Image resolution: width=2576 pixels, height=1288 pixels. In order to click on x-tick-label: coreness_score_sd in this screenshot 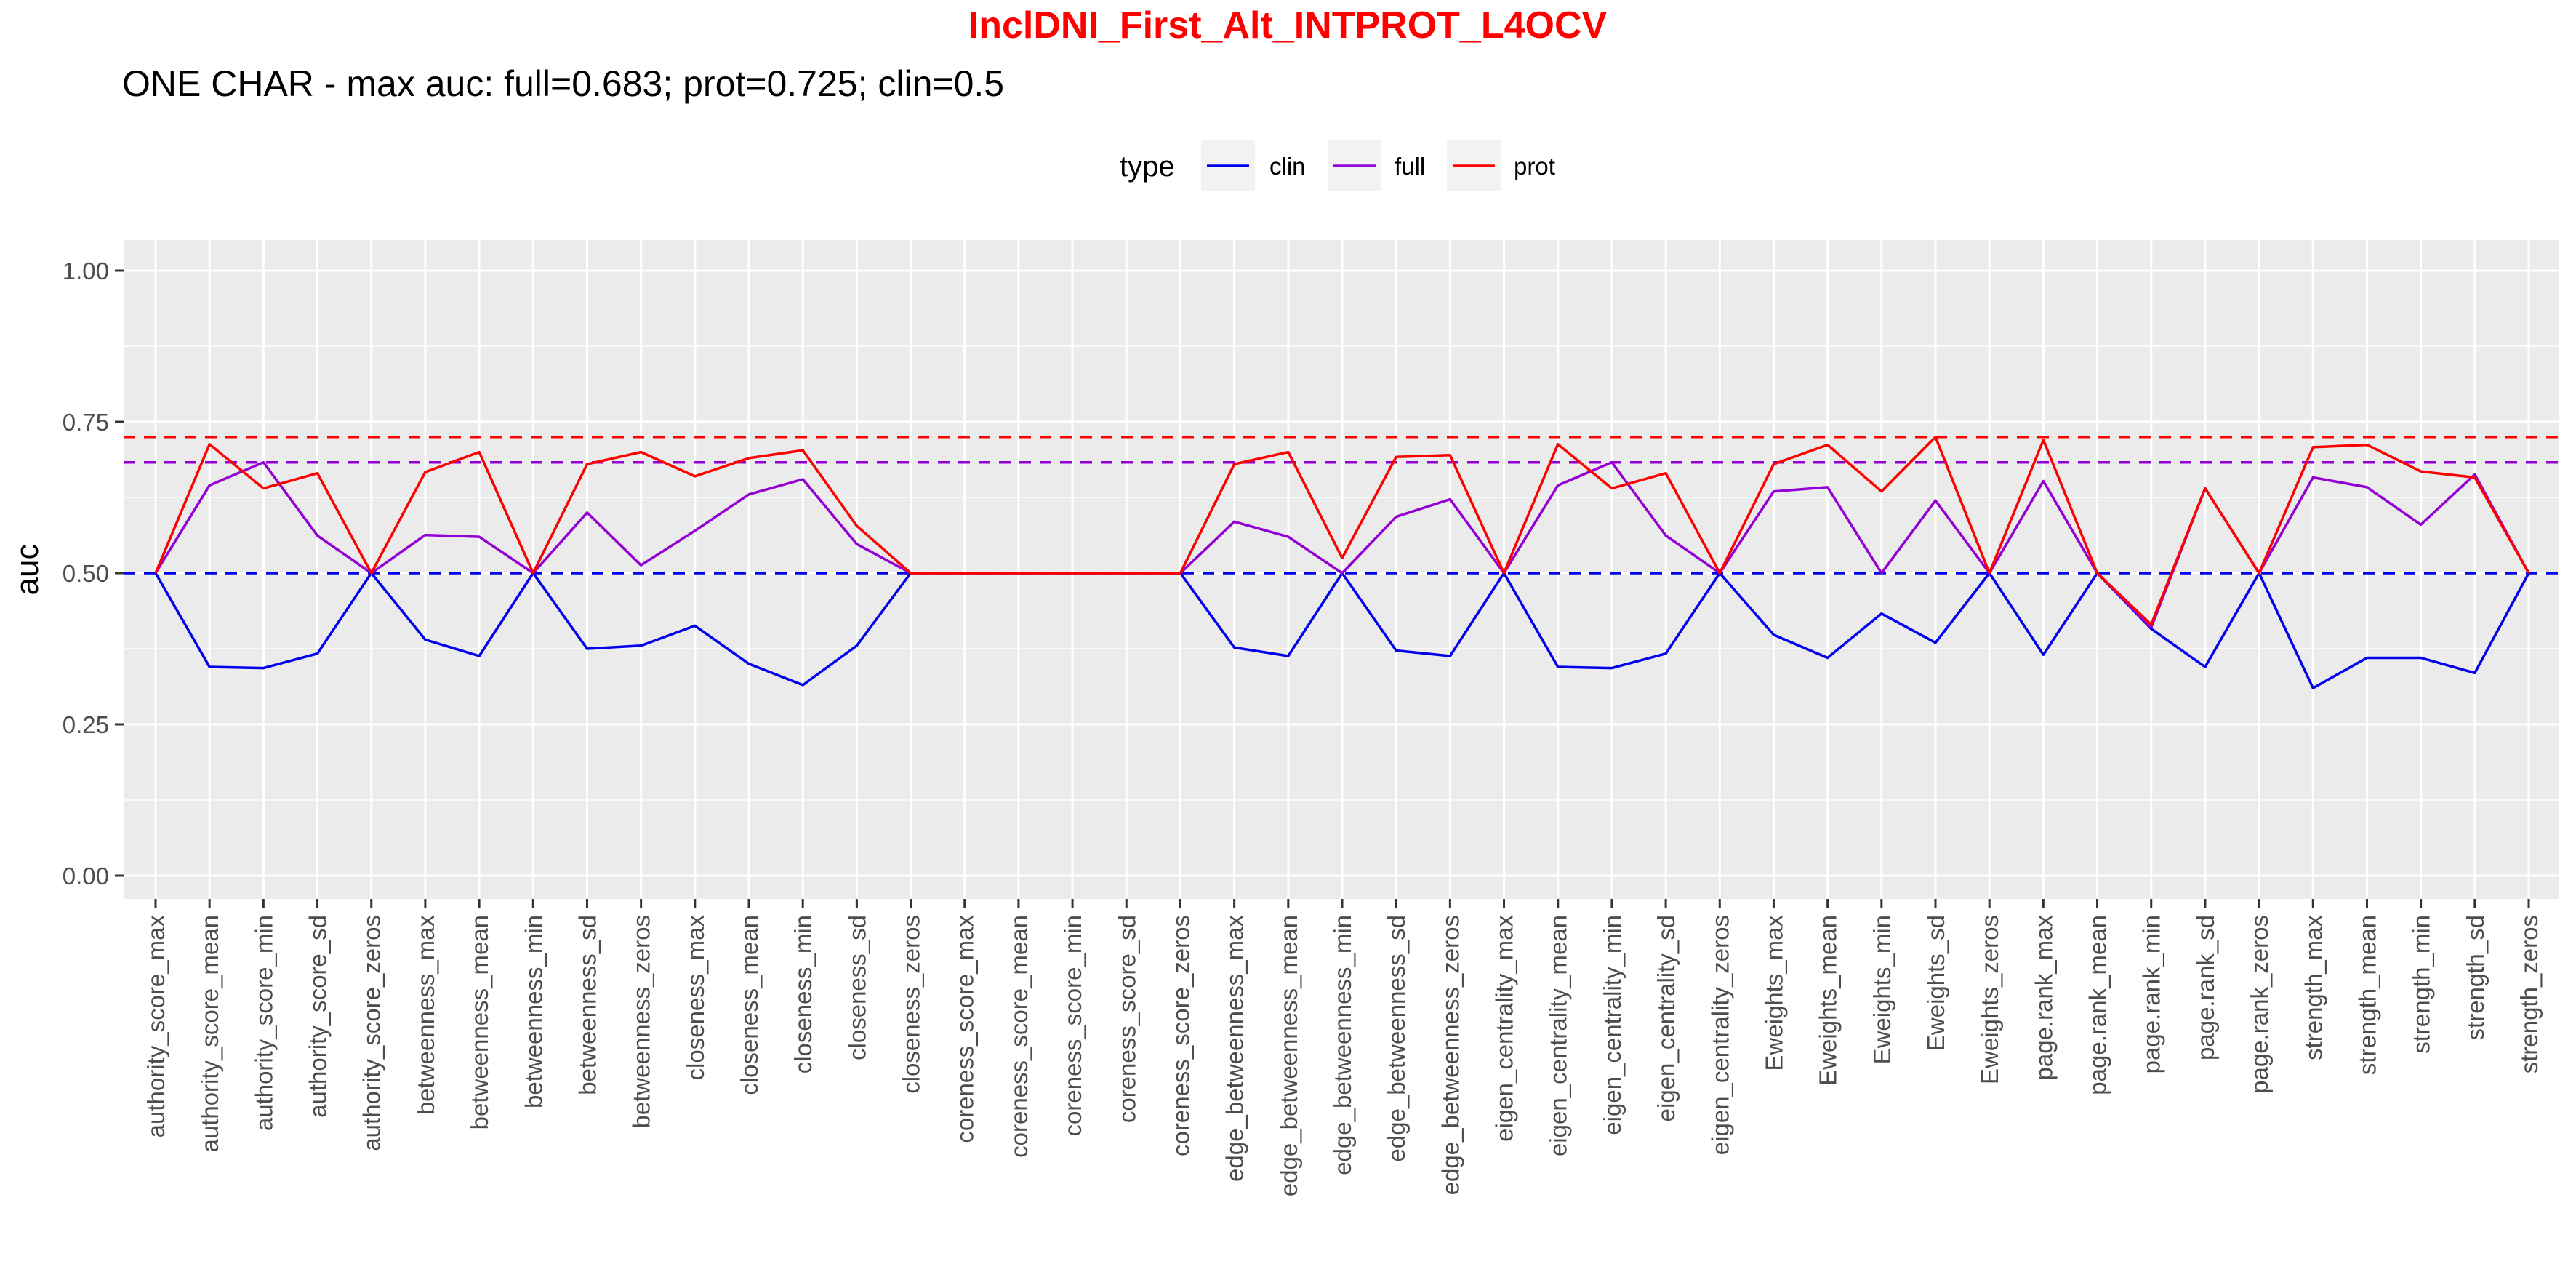, I will do `click(1126, 1019)`.